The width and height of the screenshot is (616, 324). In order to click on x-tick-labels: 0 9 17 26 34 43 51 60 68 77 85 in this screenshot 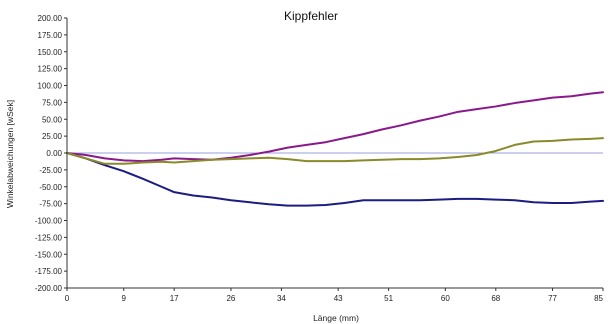, I will do `click(334, 295)`.